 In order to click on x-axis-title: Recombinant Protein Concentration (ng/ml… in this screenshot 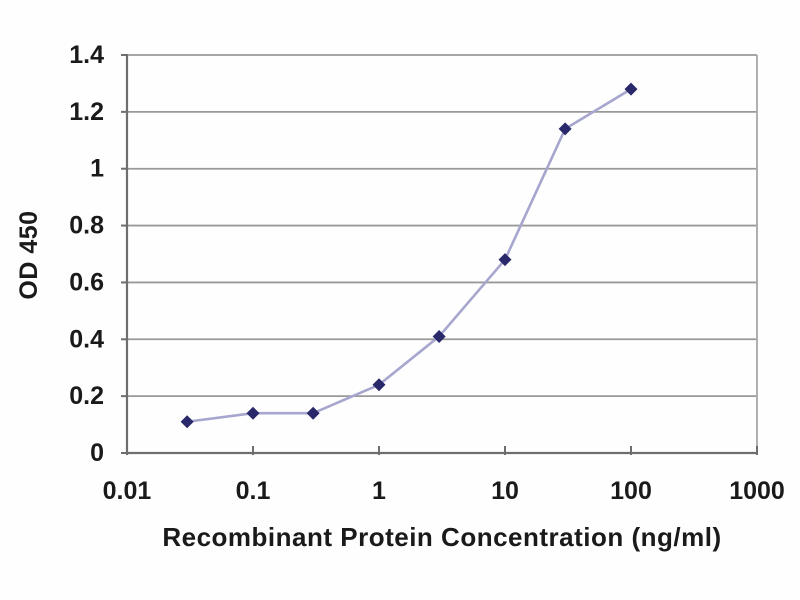, I will do `click(442, 537)`.